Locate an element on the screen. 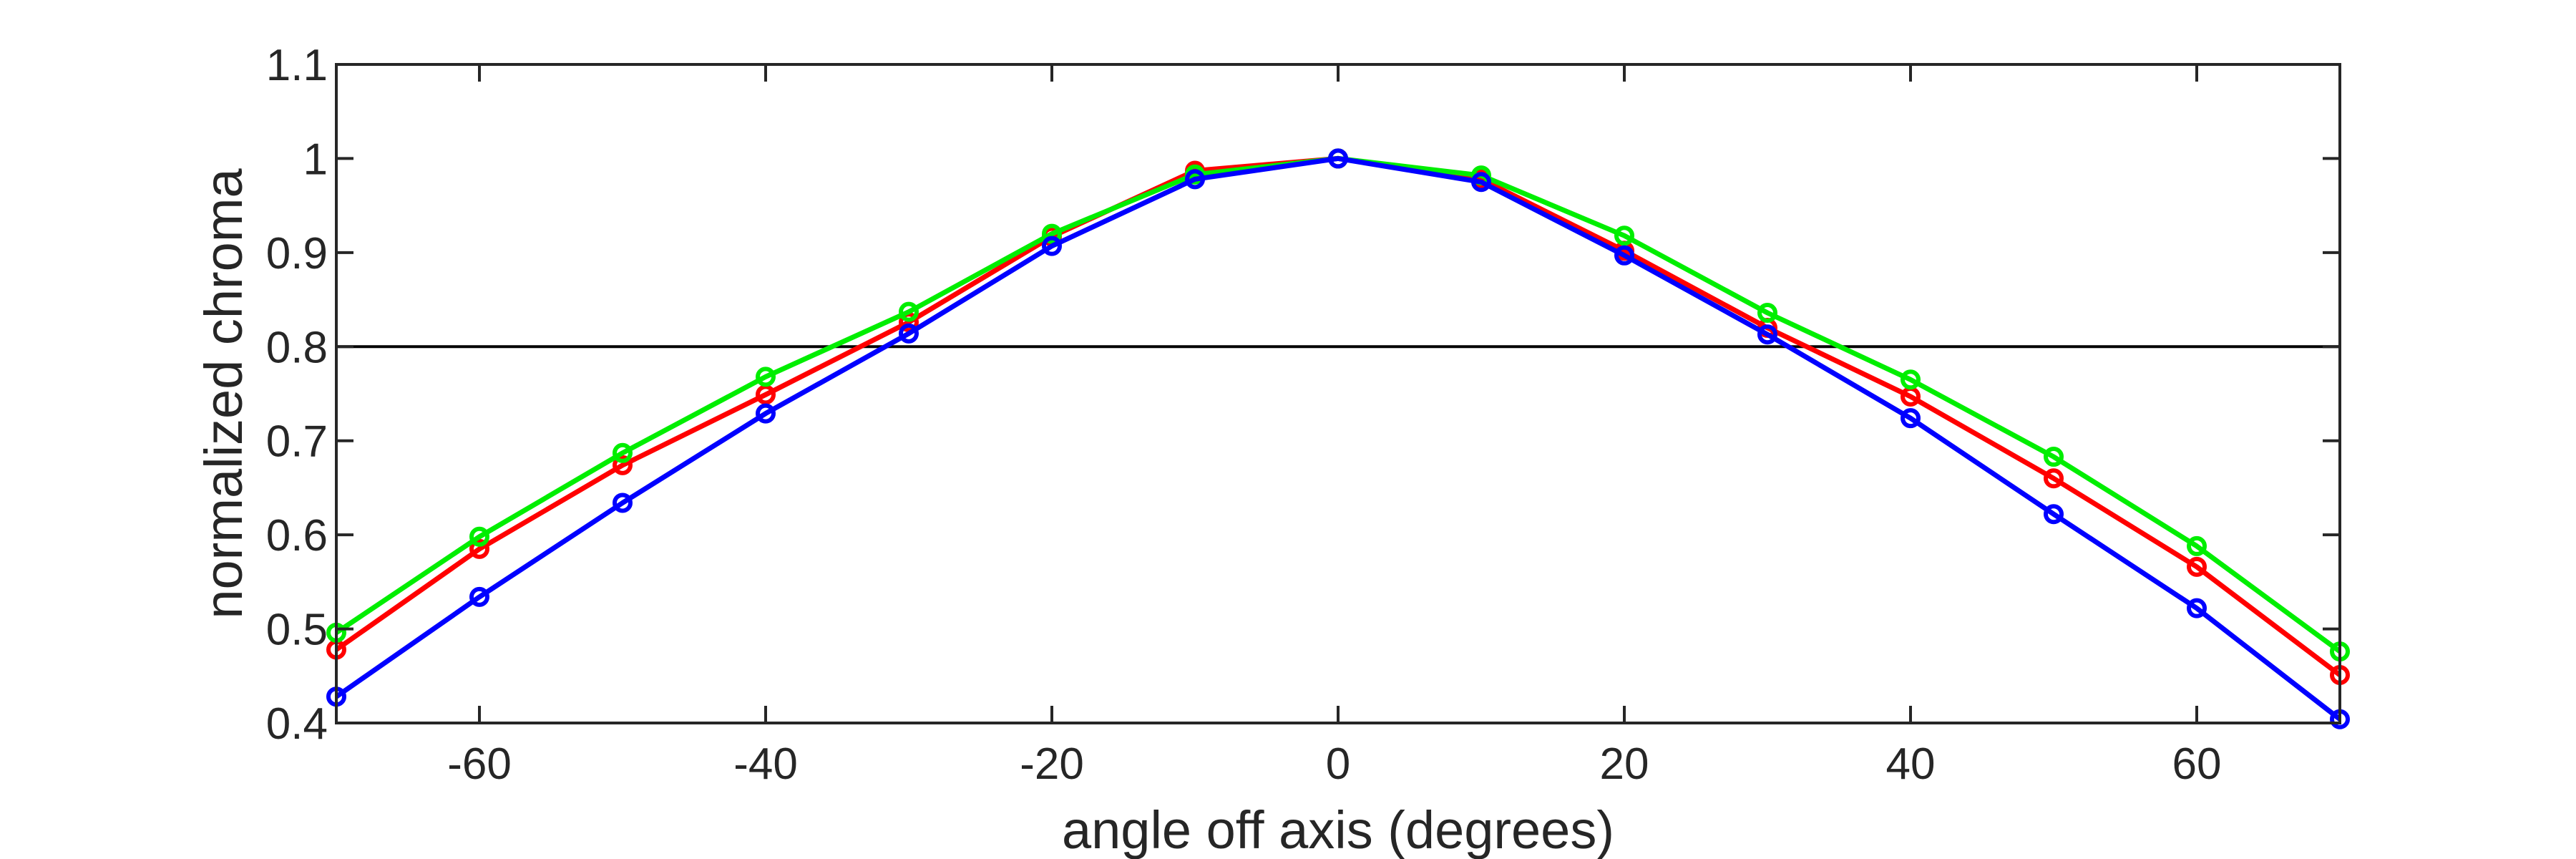 This screenshot has width=2576, height=859. x-tick-label: 0 is located at coordinates (1338, 764).